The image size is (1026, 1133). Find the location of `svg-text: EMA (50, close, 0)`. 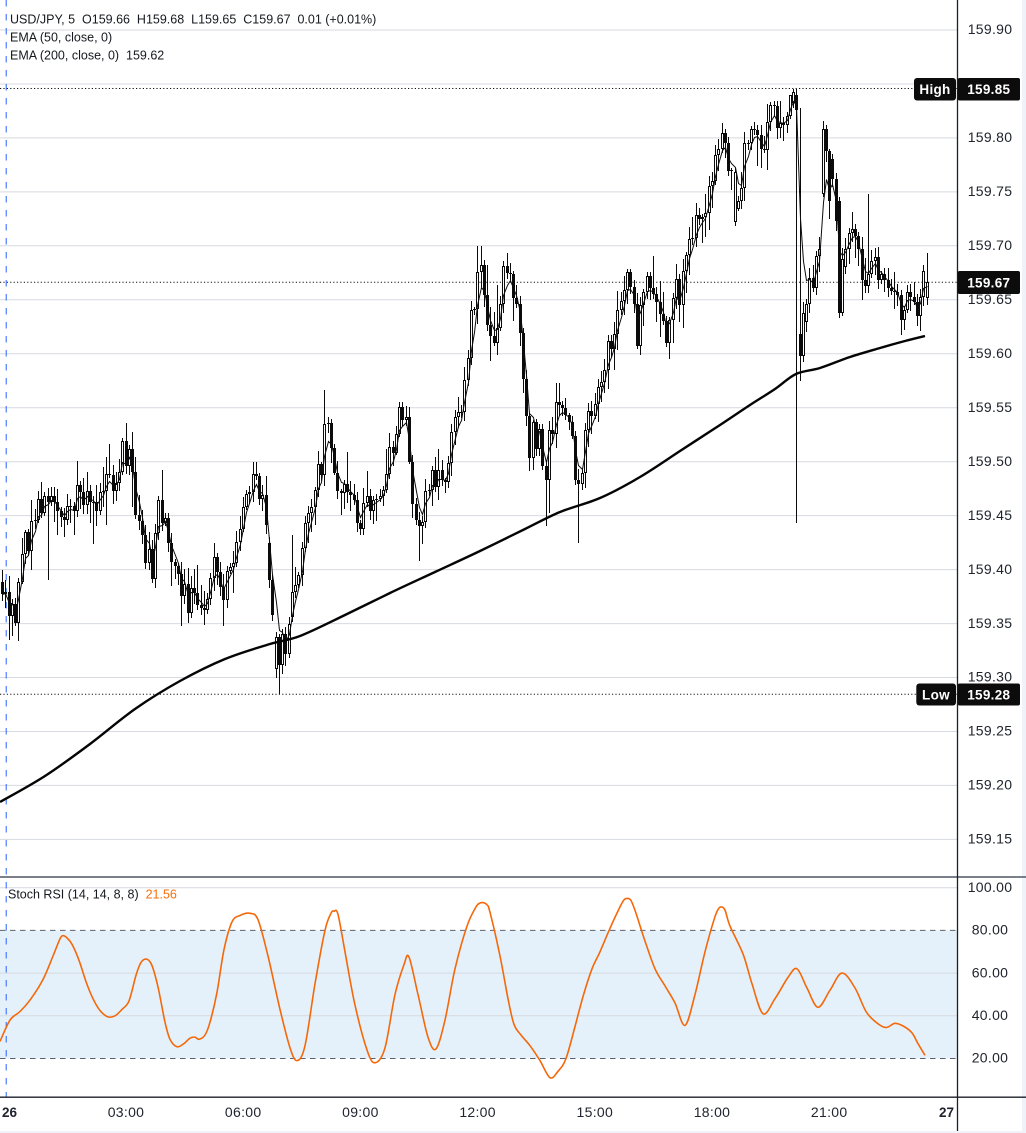

svg-text: EMA (50, close, 0) is located at coordinates (61, 38).